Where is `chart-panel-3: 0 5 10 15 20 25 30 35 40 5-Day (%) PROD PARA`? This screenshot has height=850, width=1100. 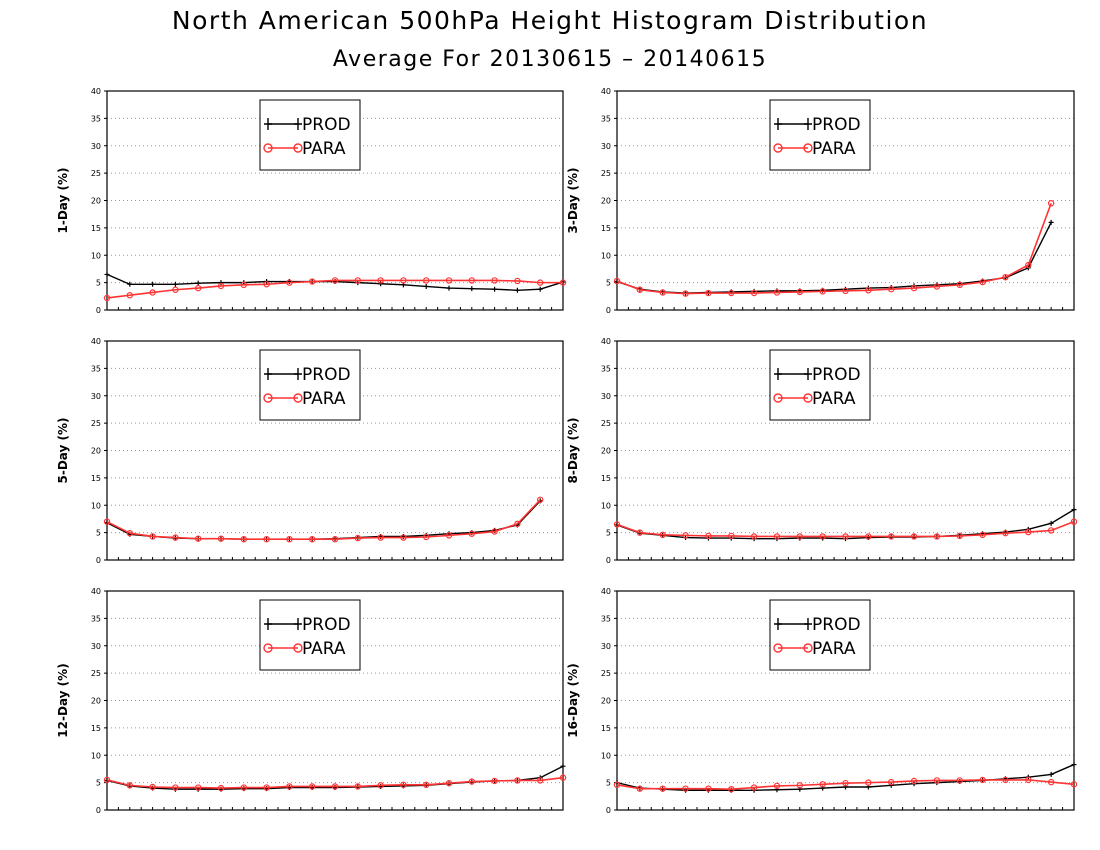
chart-panel-3: 0 5 10 15 20 25 30 35 40 5-Day (%) PROD PARA is located at coordinates (310, 451).